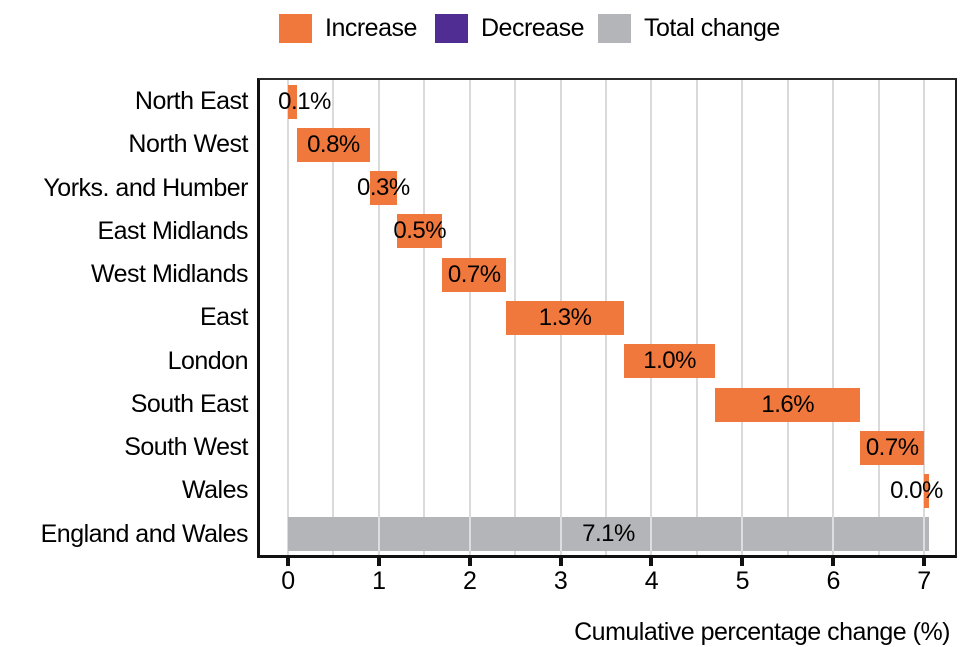 The height and width of the screenshot is (647, 960). What do you see at coordinates (144, 533) in the screenshot?
I see `y-axis-label-england-and-wales: England and Wales` at bounding box center [144, 533].